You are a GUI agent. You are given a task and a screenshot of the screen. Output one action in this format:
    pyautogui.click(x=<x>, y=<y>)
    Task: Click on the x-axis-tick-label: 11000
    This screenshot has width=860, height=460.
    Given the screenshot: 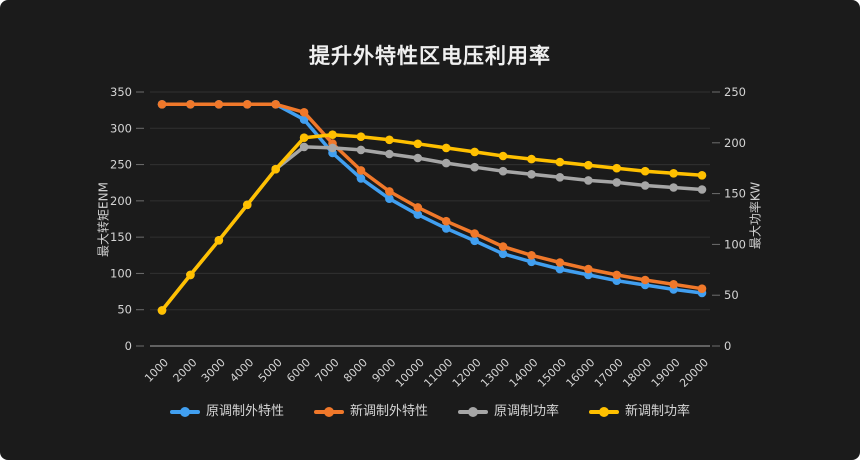 What is the action you would take?
    pyautogui.click(x=438, y=373)
    